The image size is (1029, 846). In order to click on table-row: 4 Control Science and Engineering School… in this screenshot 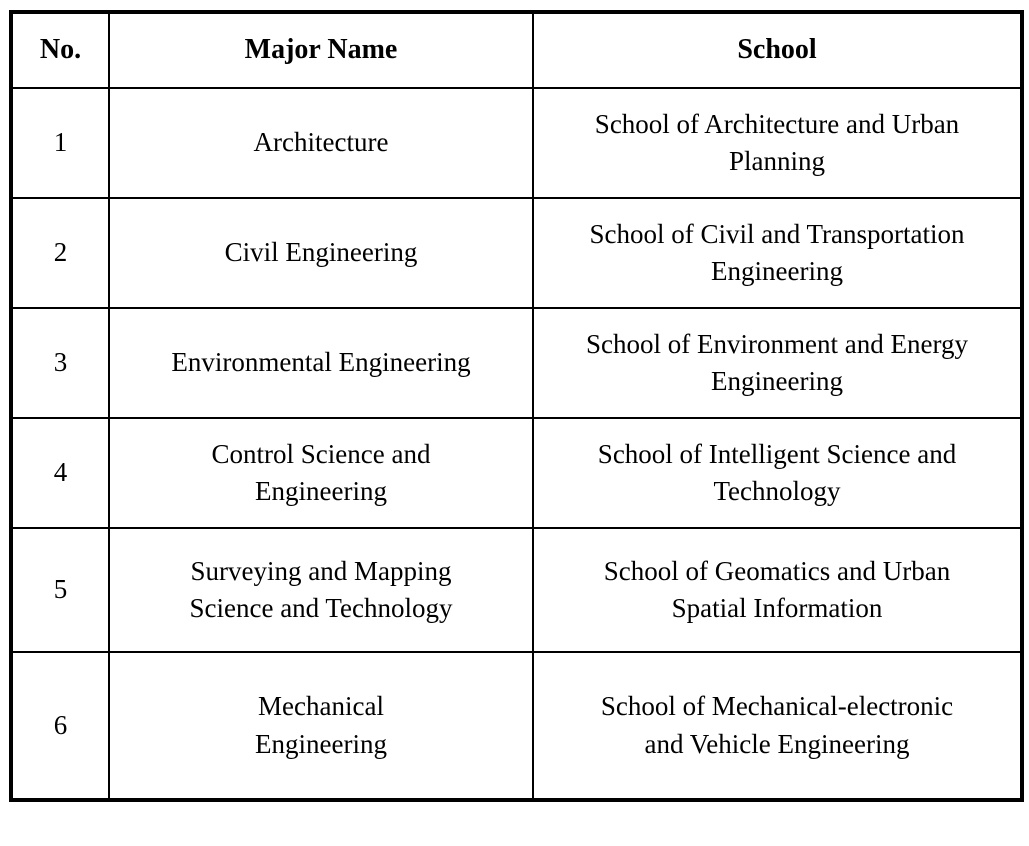, I will do `click(516, 473)`.